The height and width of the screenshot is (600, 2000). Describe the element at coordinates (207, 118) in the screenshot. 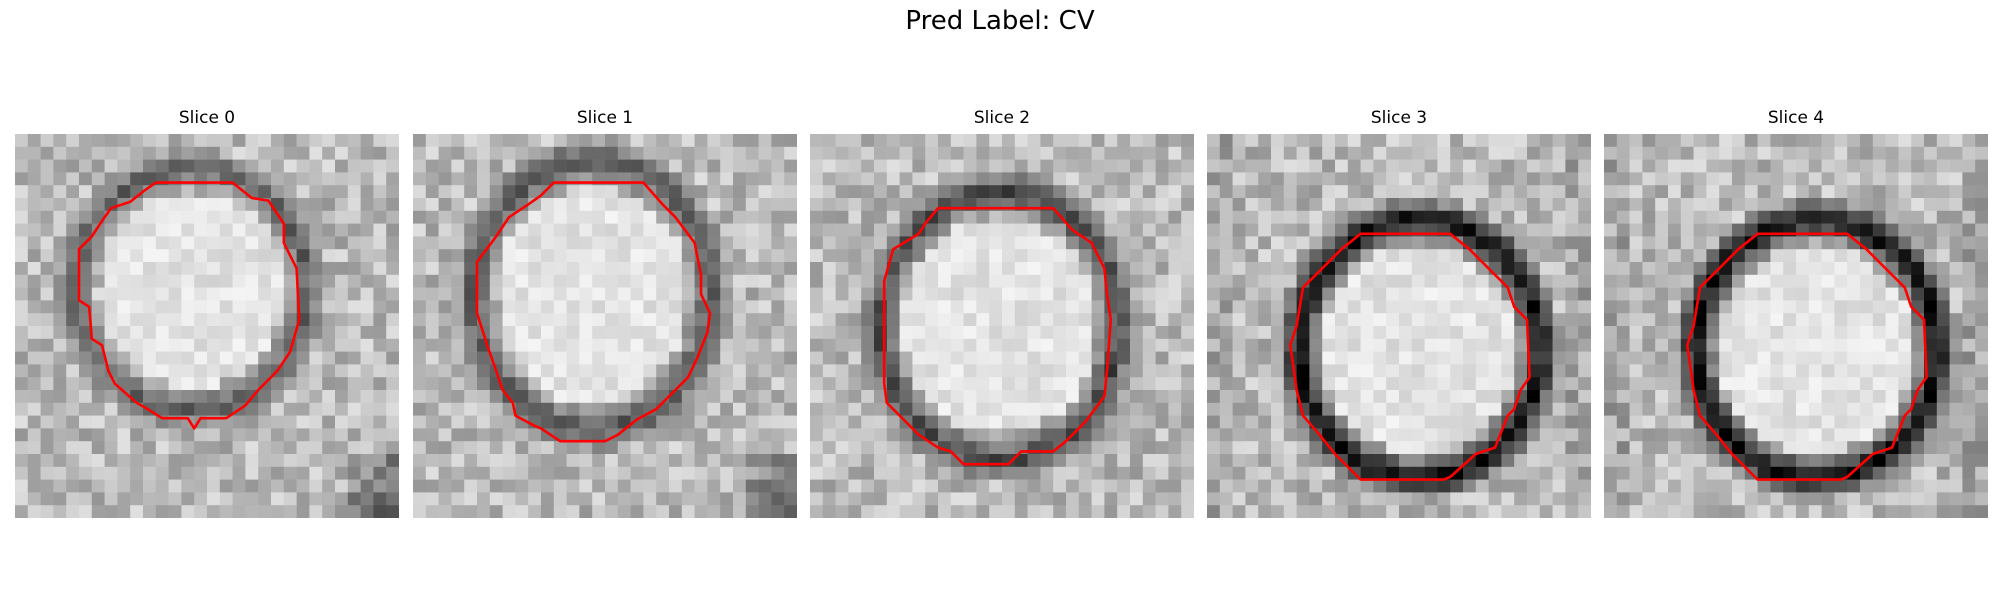

I see `slice-title-0: Slice 0` at that location.